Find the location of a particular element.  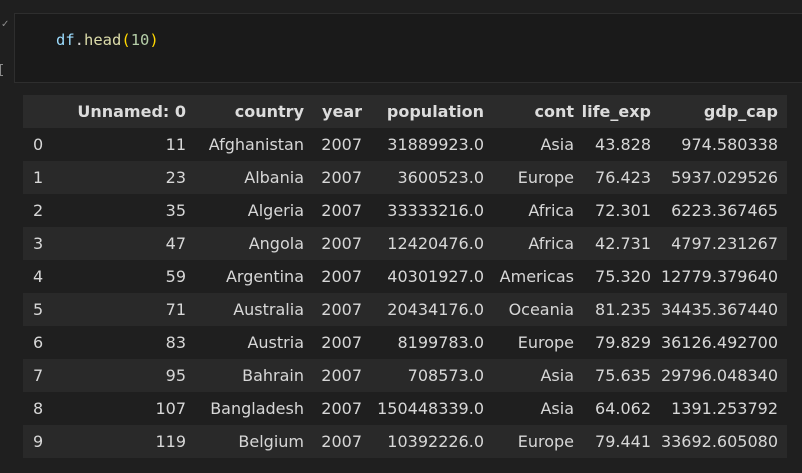

column-header: population is located at coordinates (425, 111).